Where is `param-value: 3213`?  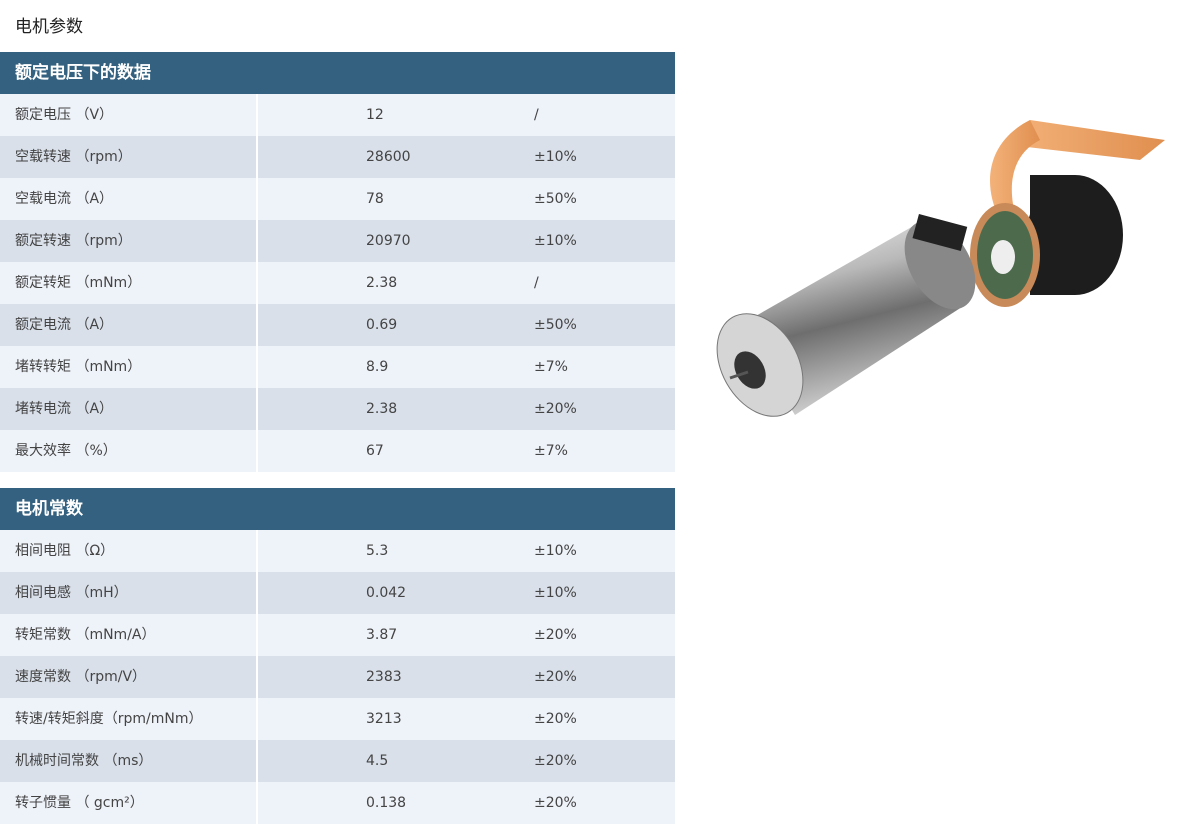 param-value: 3213 is located at coordinates (384, 719).